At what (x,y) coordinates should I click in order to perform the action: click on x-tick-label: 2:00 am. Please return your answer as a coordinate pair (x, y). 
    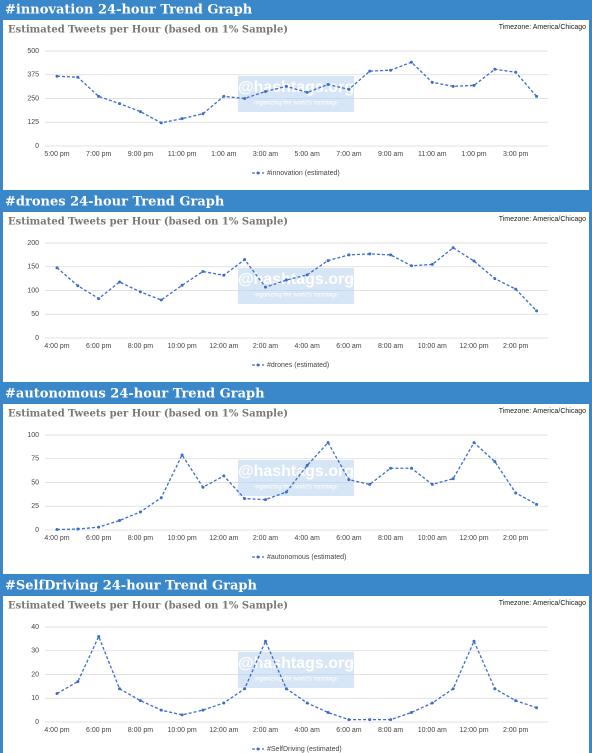
    Looking at the image, I should click on (265, 730).